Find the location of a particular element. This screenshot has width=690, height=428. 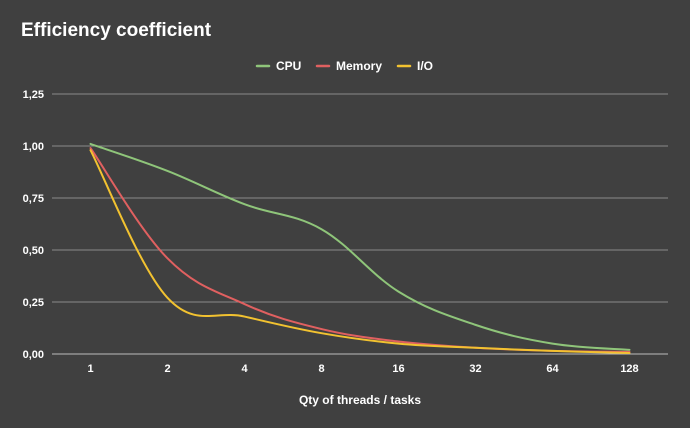

legend: CPU Memory I/O is located at coordinates (344, 66).